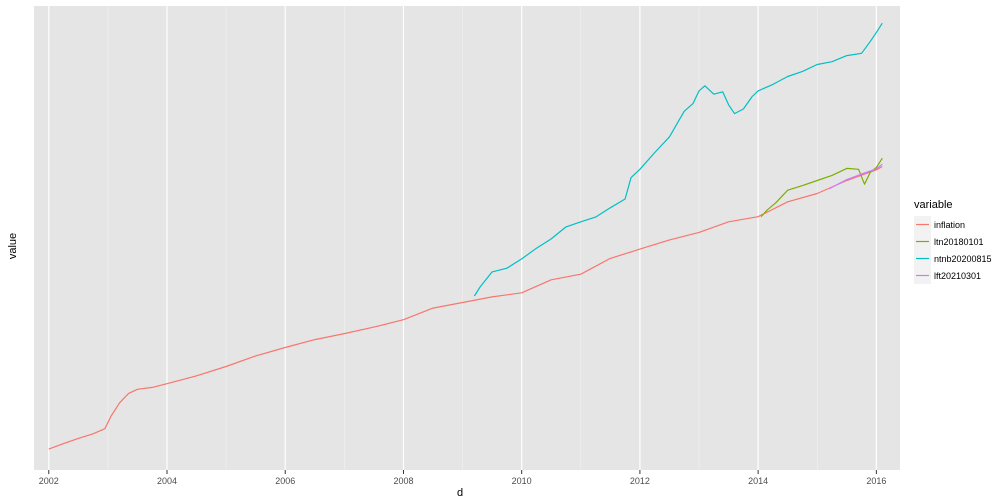  What do you see at coordinates (403, 481) in the screenshot?
I see `x-tick-label: 2008` at bounding box center [403, 481].